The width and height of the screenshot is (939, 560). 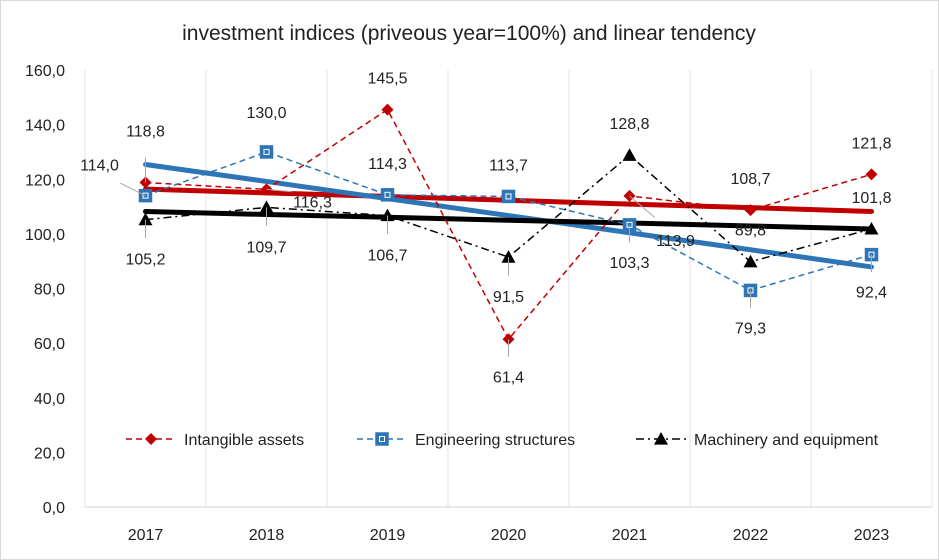 I want to click on data-label: 114,3, so click(x=387, y=164).